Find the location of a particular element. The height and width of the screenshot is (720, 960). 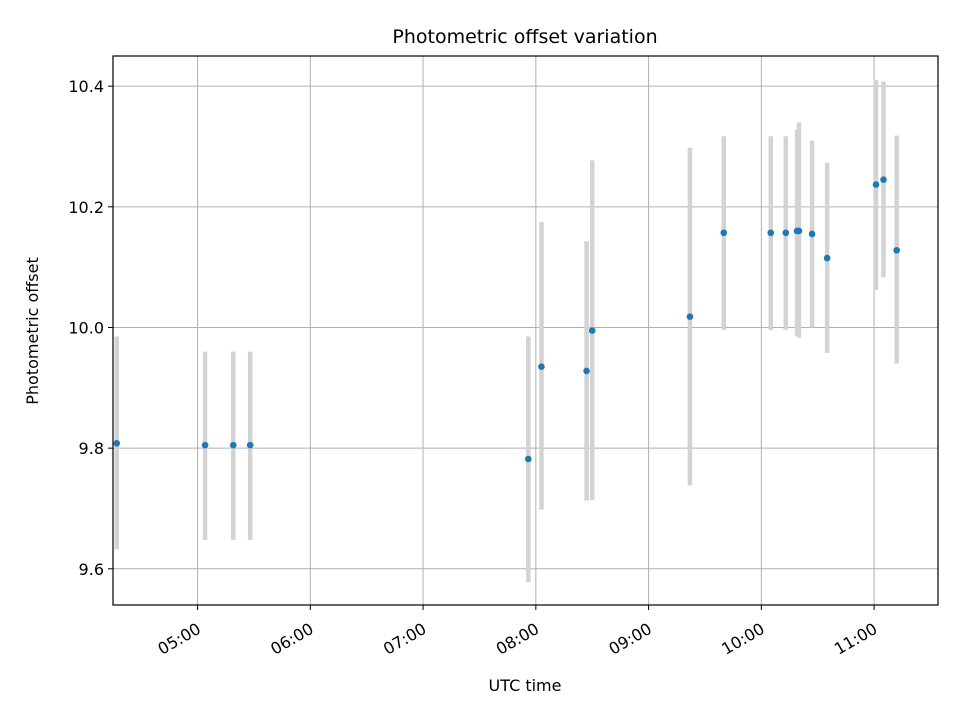

y-tick-label: 10.4 is located at coordinates (86, 86).